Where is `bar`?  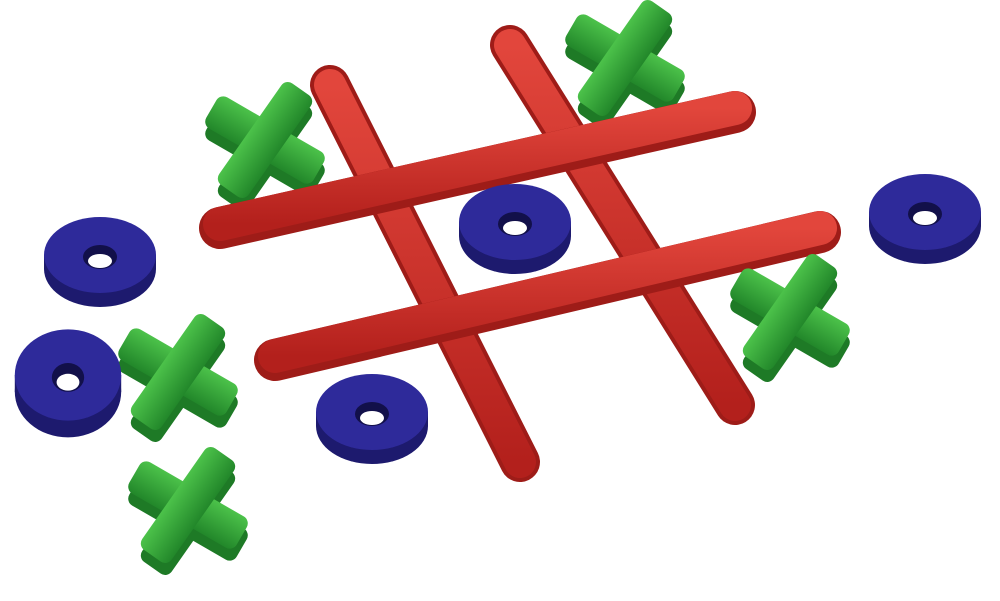 bar is located at coordinates (477, 166).